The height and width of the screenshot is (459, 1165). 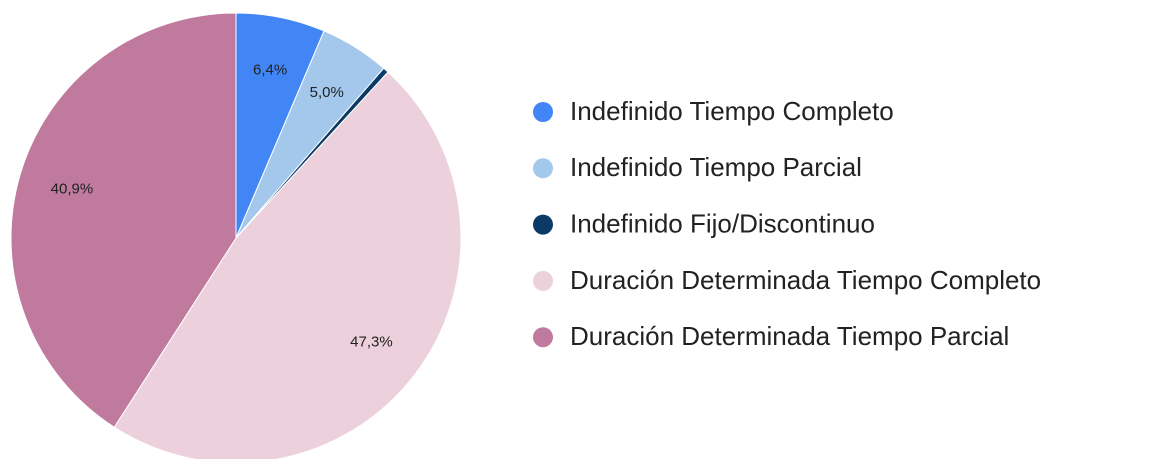 I want to click on slice-label: 6,4%, so click(x=270, y=69).